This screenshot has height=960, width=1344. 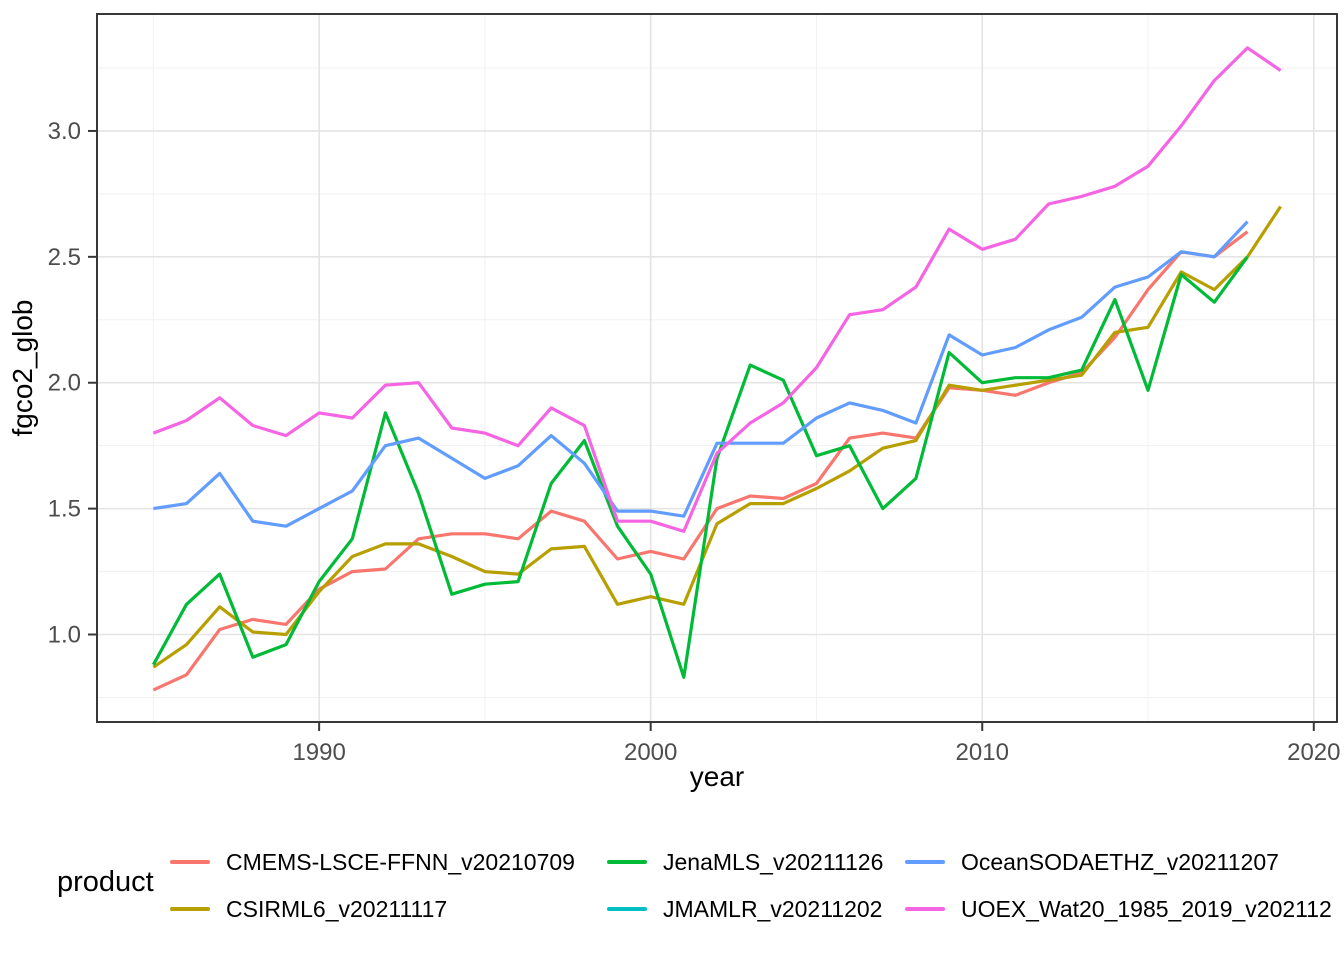 I want to click on legend-entry-cmems: CMEMS-LSCE-FFNN_v20210709, so click(x=372, y=862).